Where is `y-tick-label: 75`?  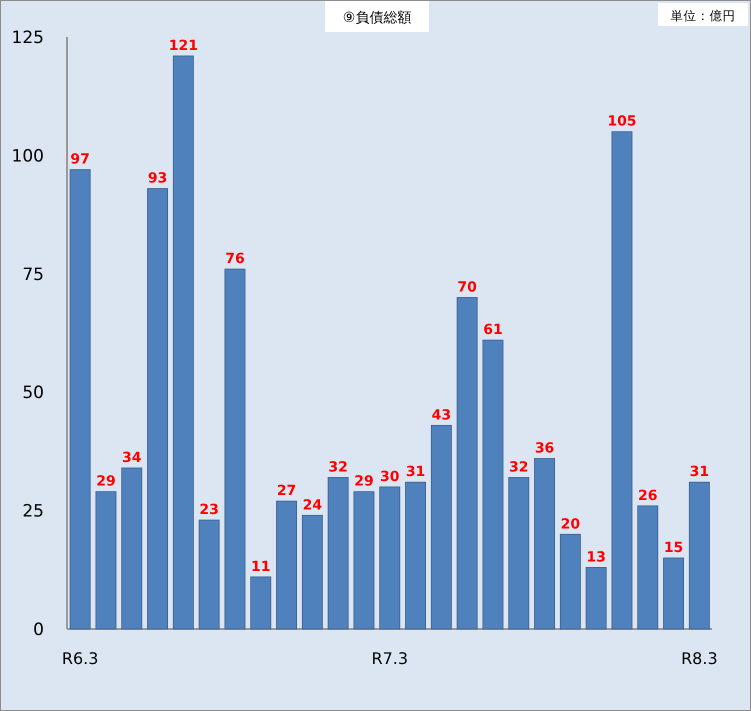 y-tick-label: 75 is located at coordinates (33, 274).